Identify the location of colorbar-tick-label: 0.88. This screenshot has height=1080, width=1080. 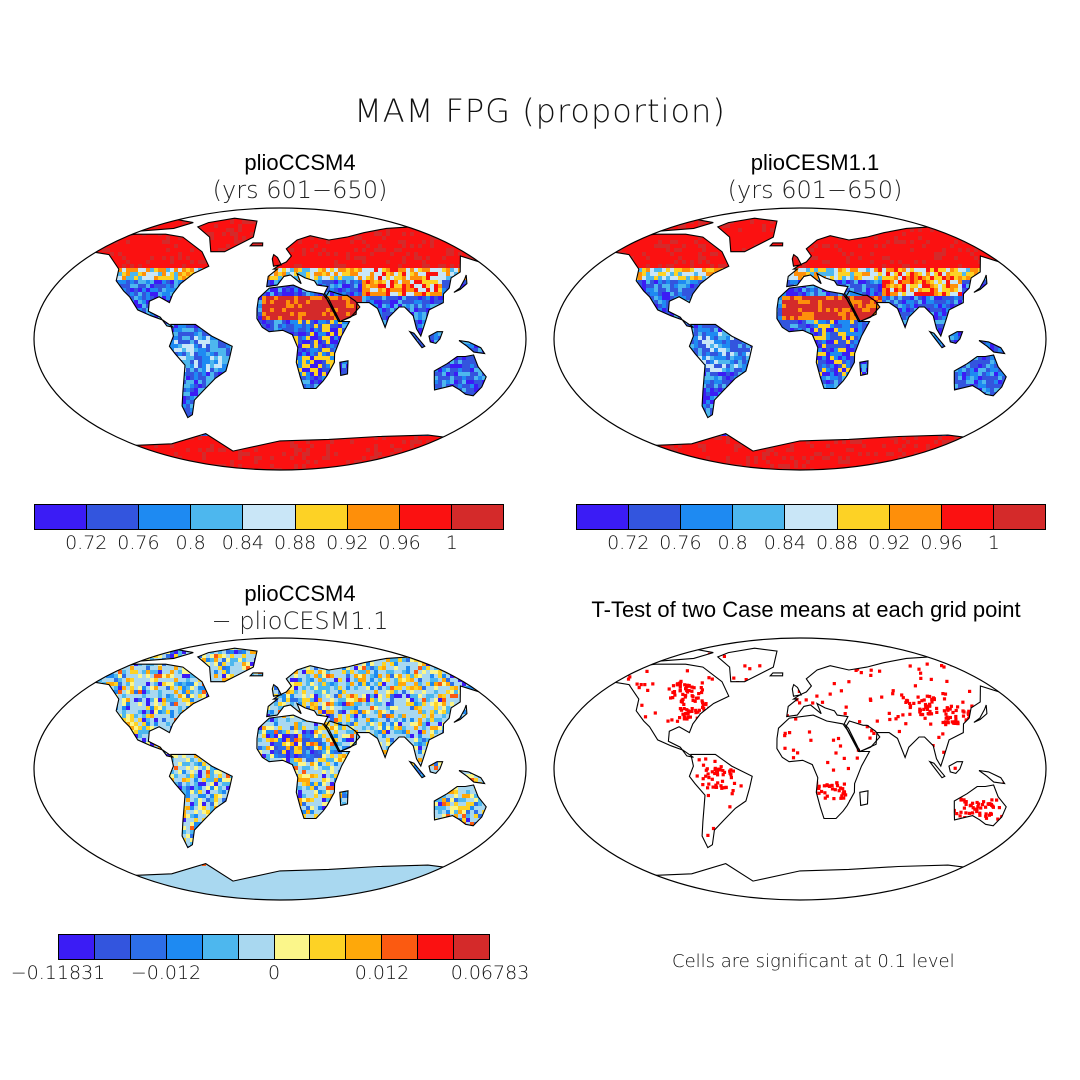
(295, 543).